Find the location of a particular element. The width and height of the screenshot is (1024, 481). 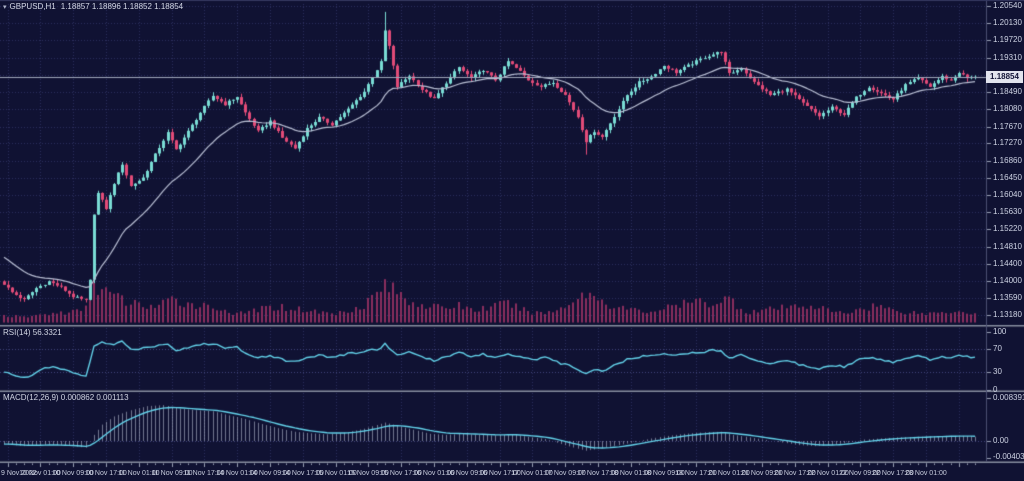

time-axis-label: 15 Nov 09:00 is located at coordinates (368, 473).